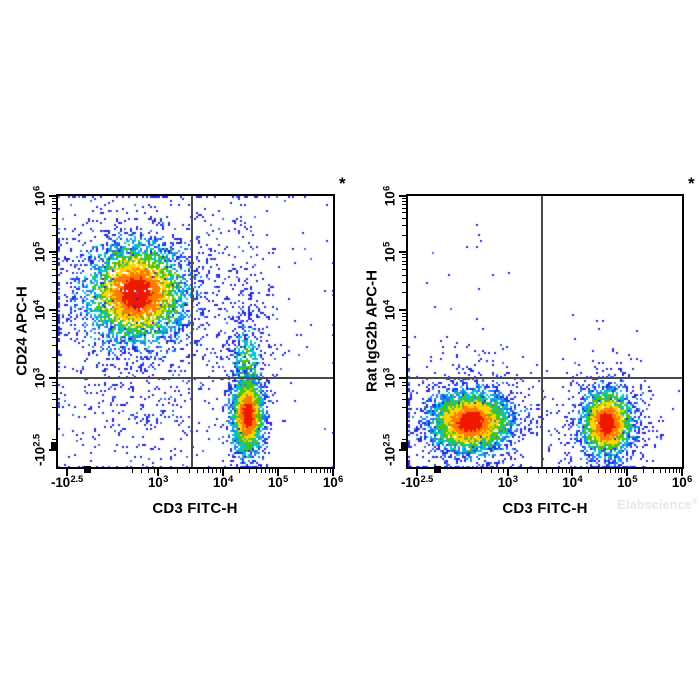 This screenshot has height=700, width=700. What do you see at coordinates (372, 331) in the screenshot?
I see `y-axis-title: Rat IgG2b APC-H` at bounding box center [372, 331].